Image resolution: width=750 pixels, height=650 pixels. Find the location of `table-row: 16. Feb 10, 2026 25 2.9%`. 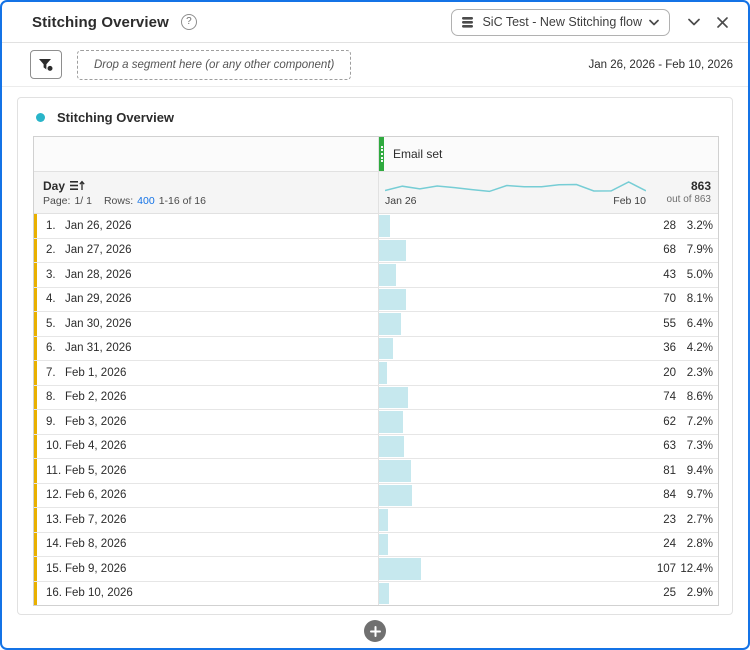

table-row: 16. Feb 10, 2026 25 2.9% is located at coordinates (376, 593).